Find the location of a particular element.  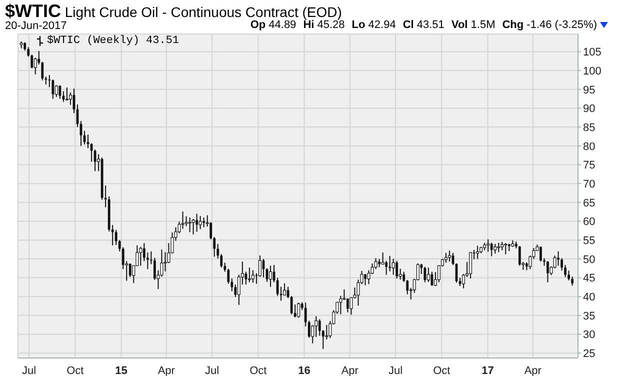

y-tick-label: 65 is located at coordinates (589, 203).